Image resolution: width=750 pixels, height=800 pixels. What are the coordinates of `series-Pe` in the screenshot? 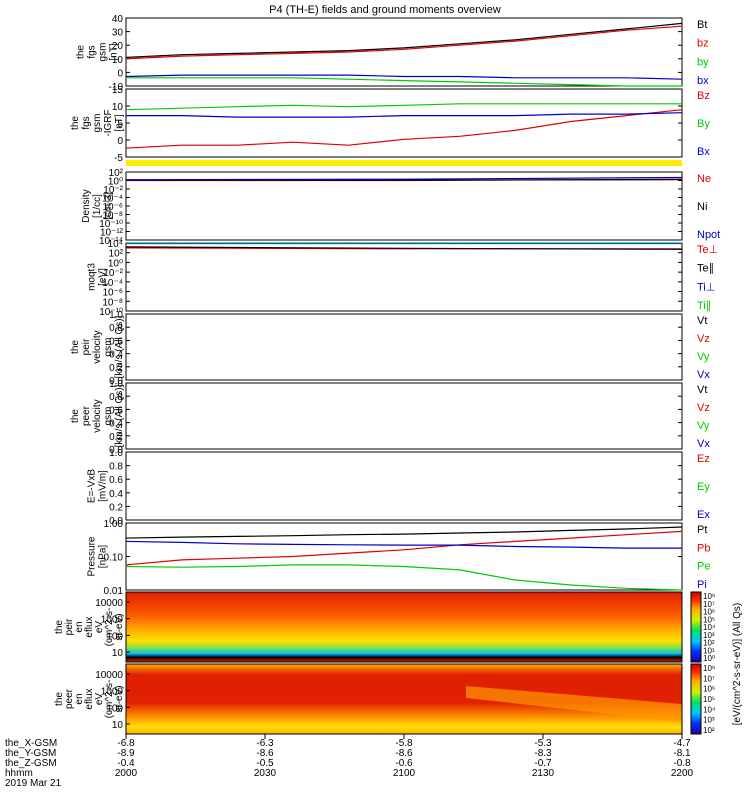 It's located at (404, 577).